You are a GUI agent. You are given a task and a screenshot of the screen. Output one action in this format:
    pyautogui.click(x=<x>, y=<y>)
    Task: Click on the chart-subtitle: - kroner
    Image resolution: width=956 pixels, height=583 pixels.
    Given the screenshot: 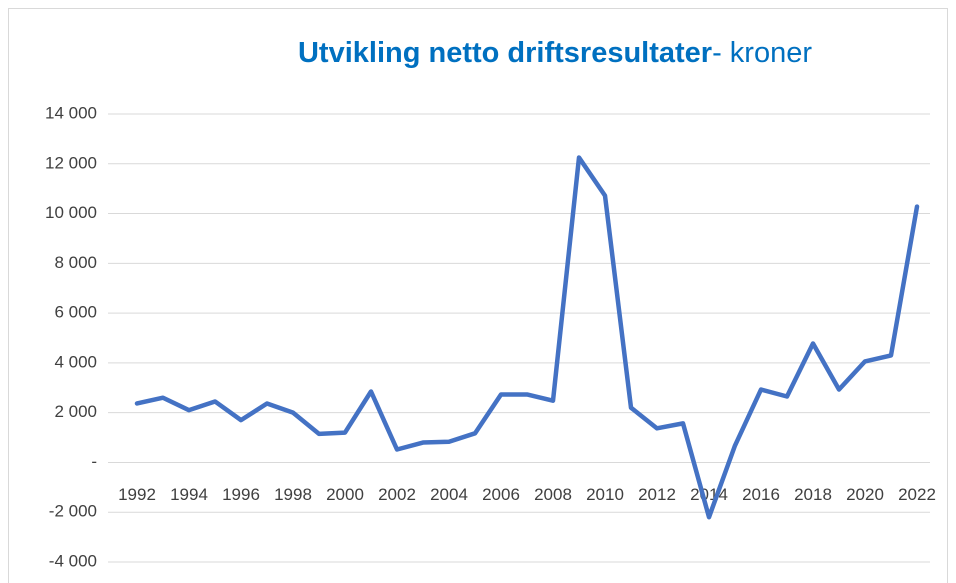 What is the action you would take?
    pyautogui.click(x=762, y=53)
    